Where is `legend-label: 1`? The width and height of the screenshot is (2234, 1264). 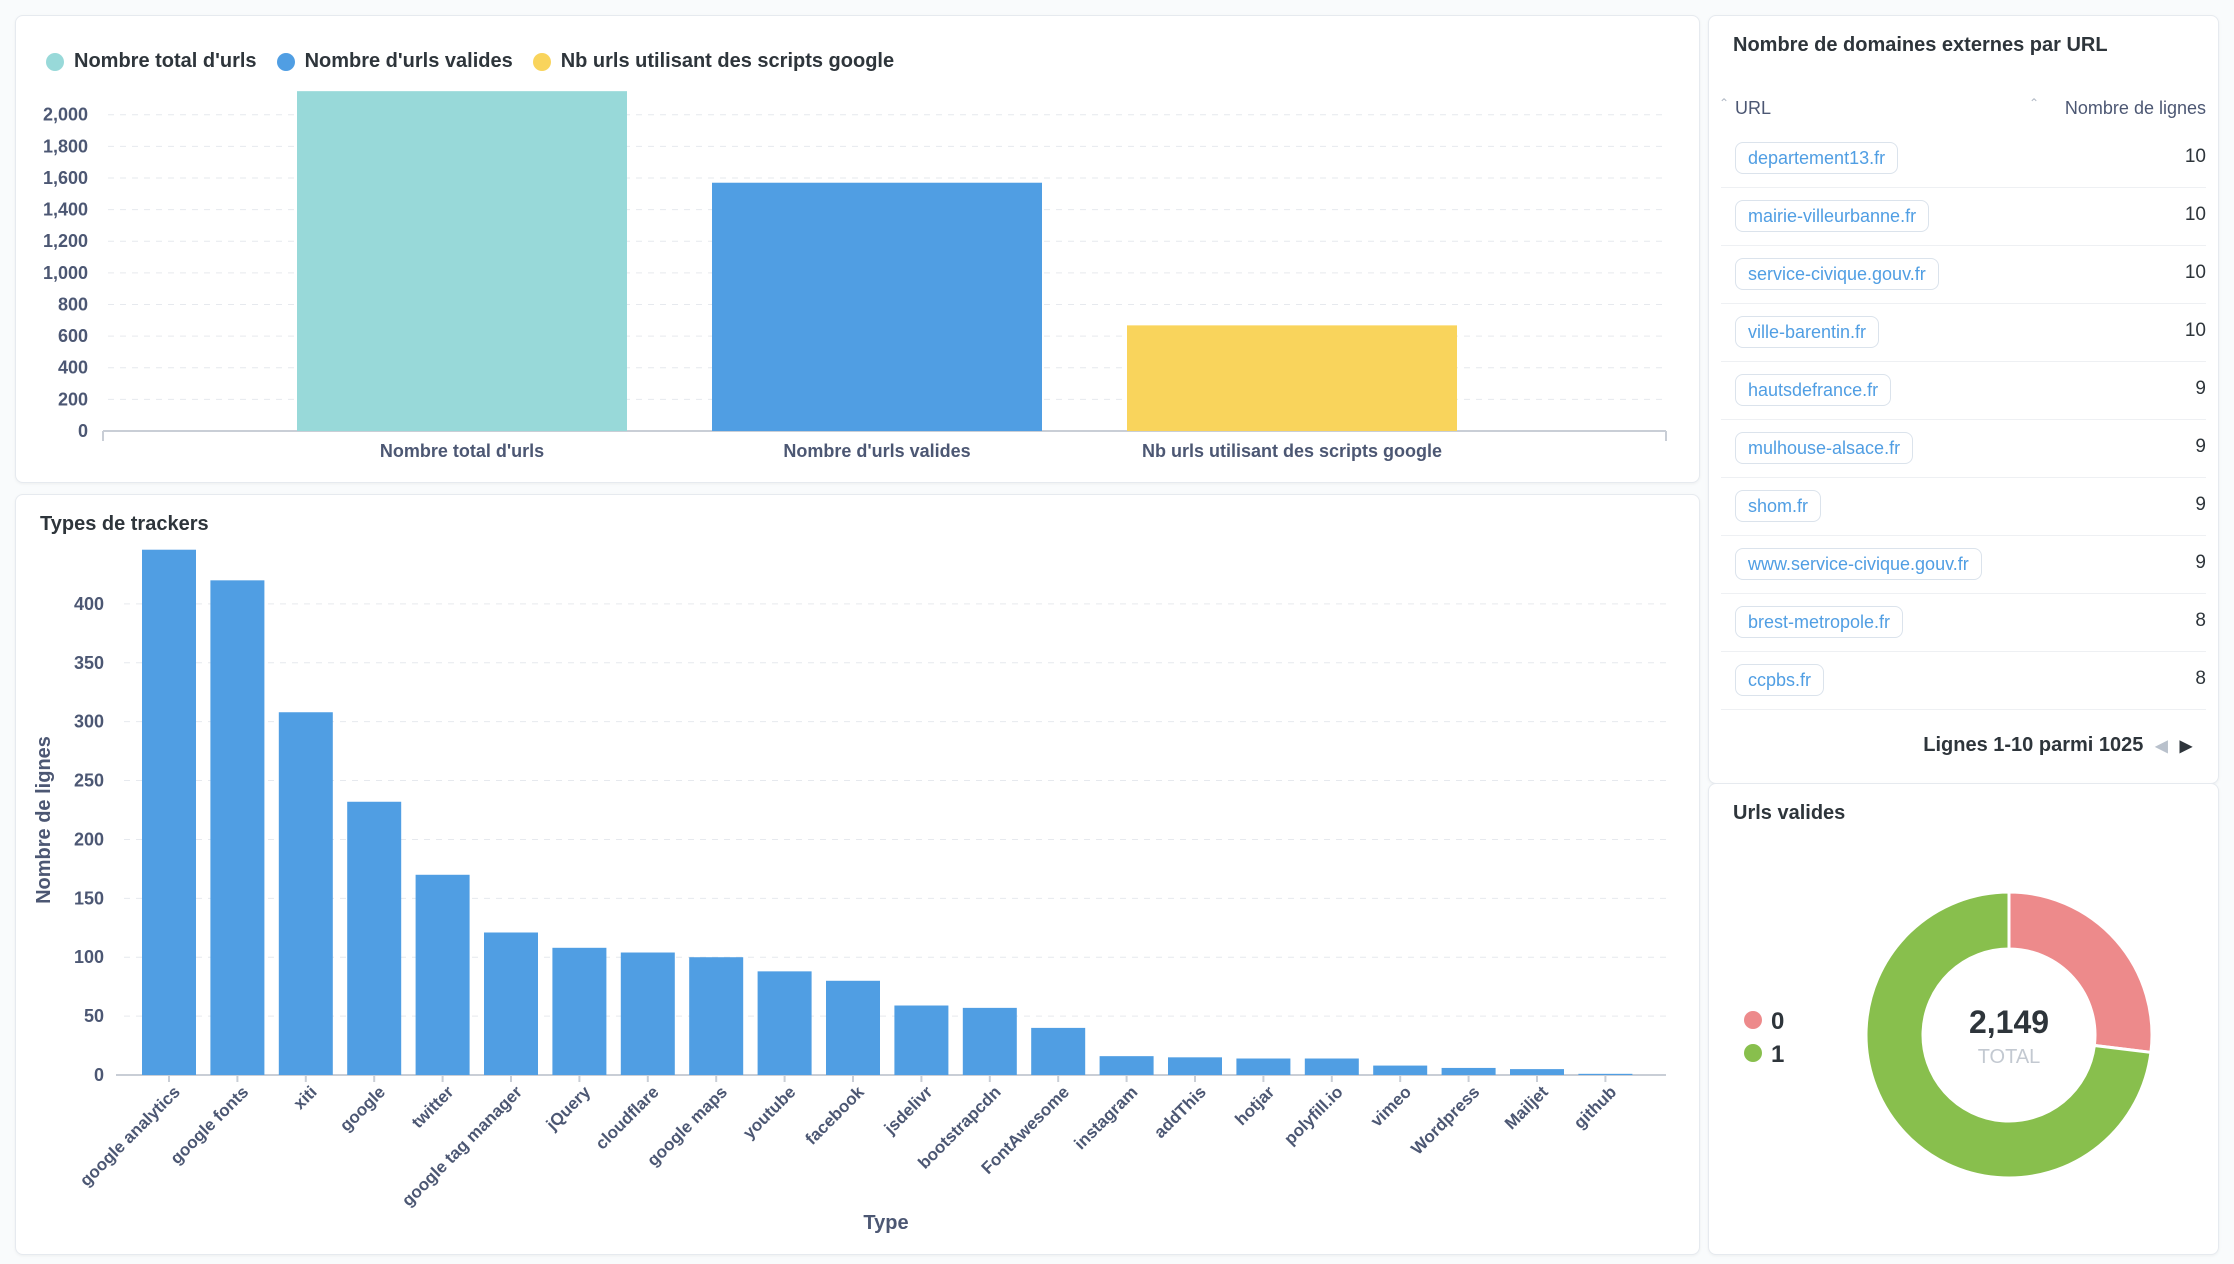
legend-label: 1 is located at coordinates (1777, 1054).